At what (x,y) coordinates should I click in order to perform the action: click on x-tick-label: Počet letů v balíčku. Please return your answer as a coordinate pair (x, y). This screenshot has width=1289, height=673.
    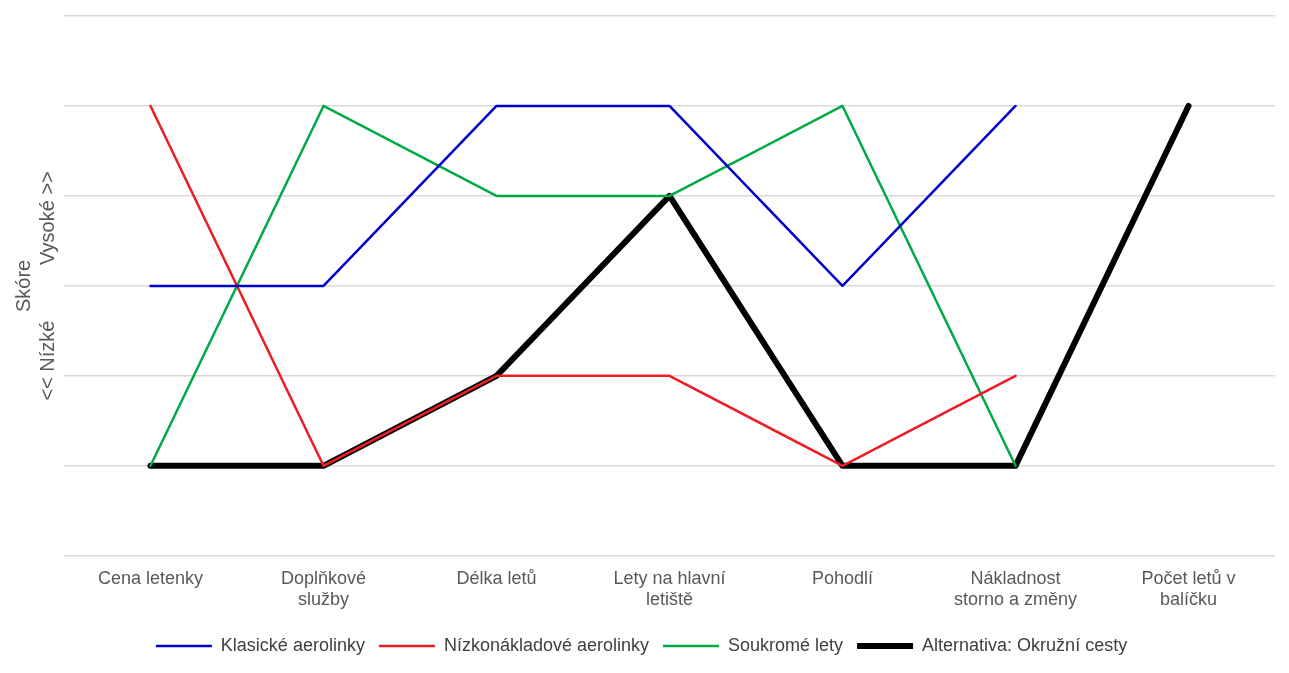
    Looking at the image, I should click on (1188, 588).